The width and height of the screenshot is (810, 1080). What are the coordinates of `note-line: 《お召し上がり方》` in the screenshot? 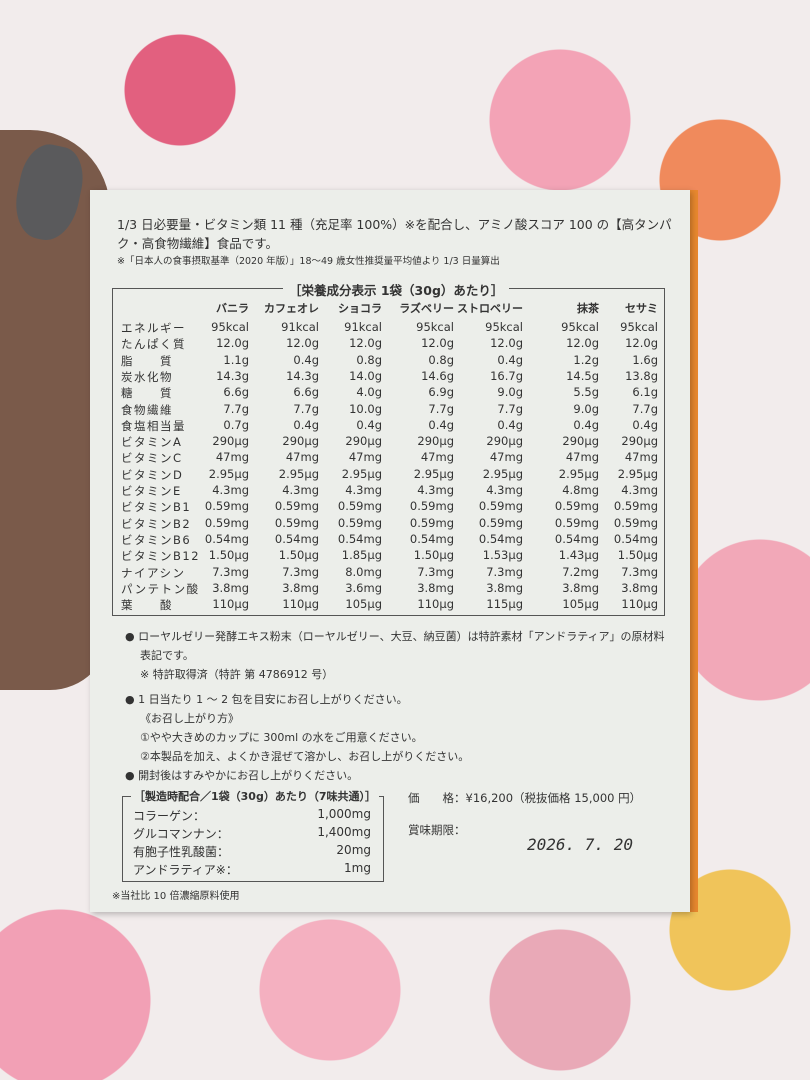 It's located at (189, 718).